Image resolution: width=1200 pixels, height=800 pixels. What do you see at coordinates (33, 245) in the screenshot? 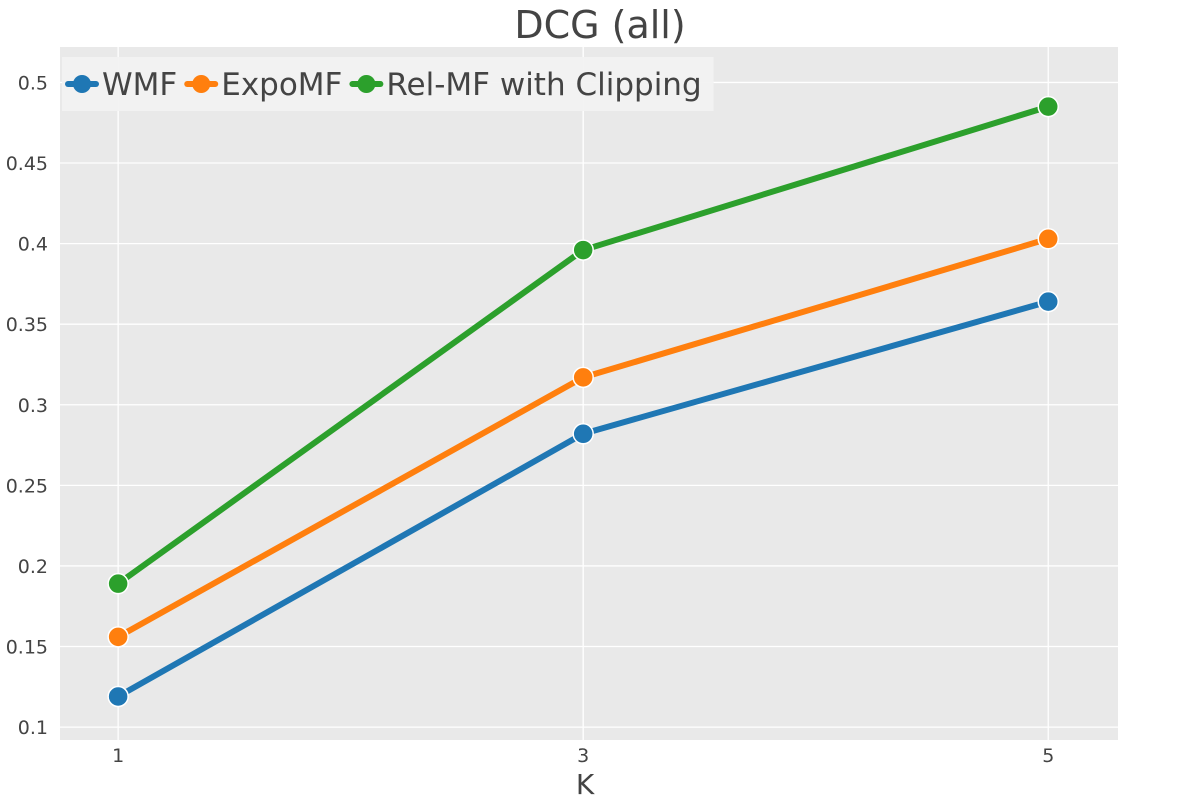
I see `y-tick-label: 0.4` at bounding box center [33, 245].